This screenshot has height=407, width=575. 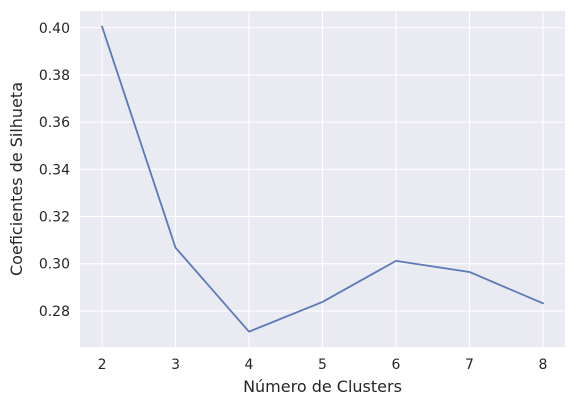 What do you see at coordinates (54, 218) in the screenshot?
I see `y-tick-label: 0.32` at bounding box center [54, 218].